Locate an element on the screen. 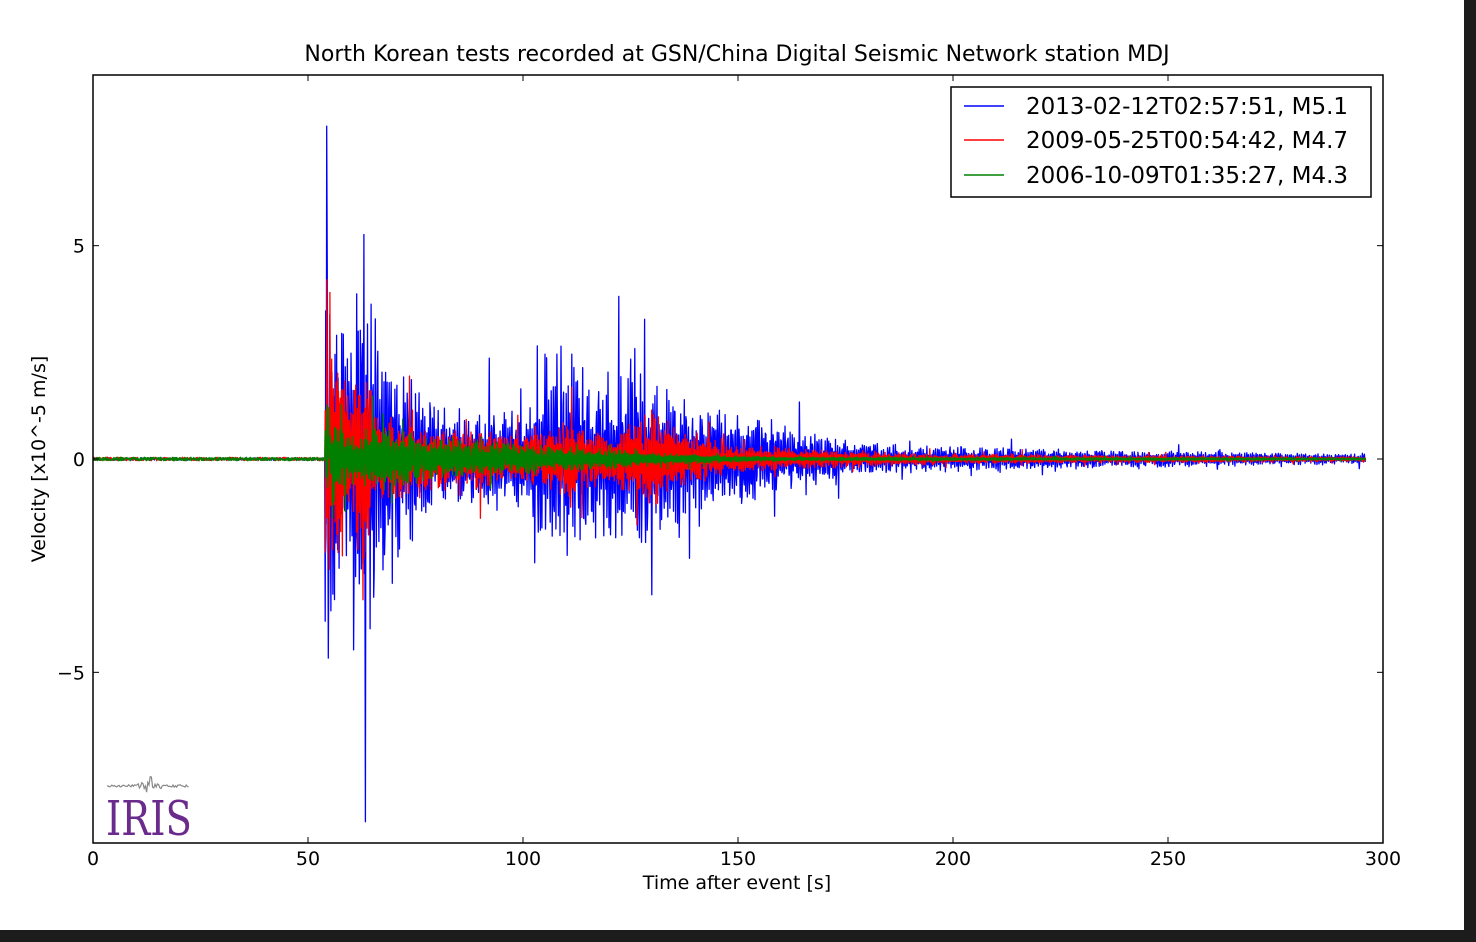  y-tick-label-0: −5 is located at coordinates (71, 673).